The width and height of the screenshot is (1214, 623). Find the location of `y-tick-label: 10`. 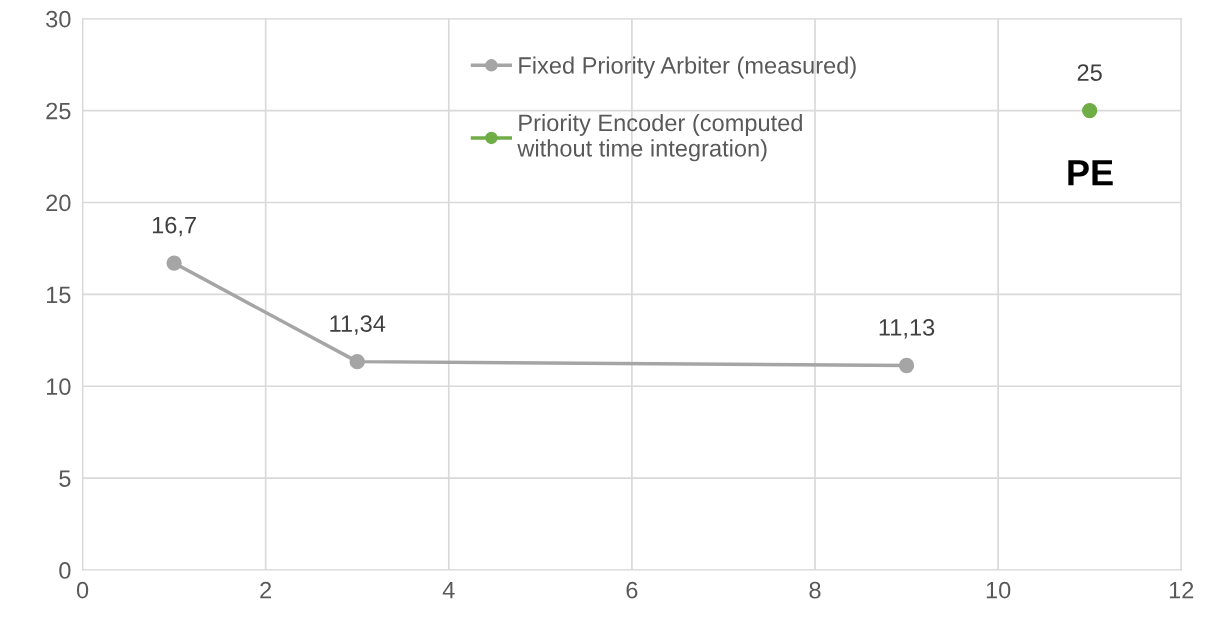

y-tick-label: 10 is located at coordinates (58, 387).